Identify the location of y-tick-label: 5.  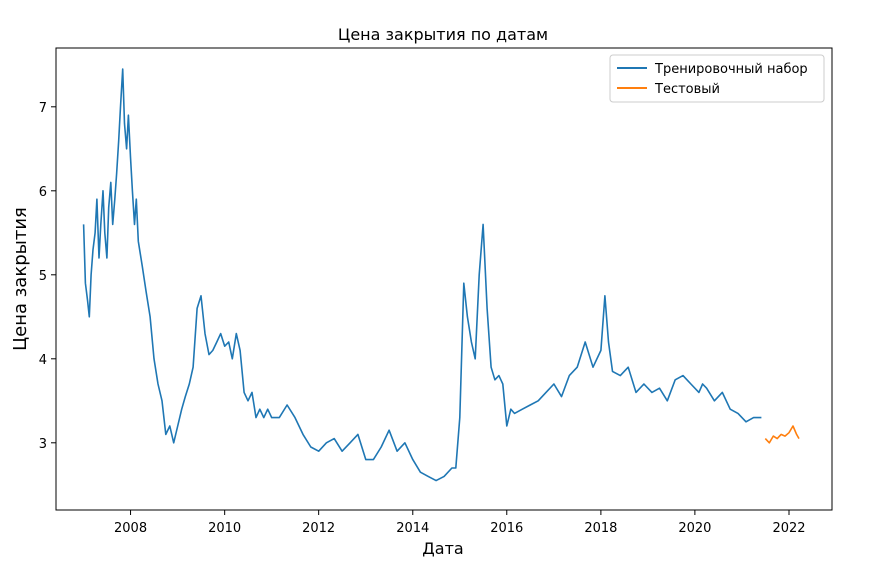
(43, 276).